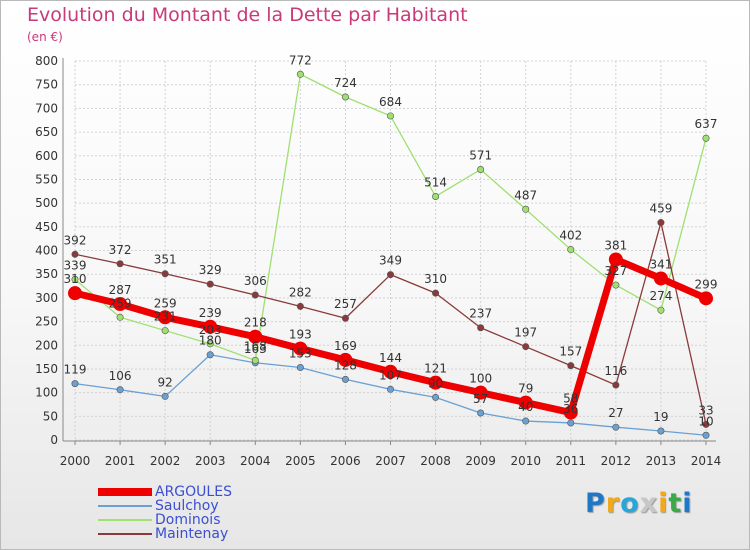 This screenshot has width=750, height=550. I want to click on y-tick-label: 200, so click(46, 345).